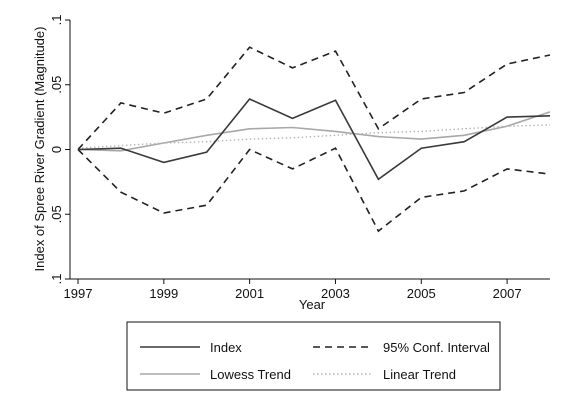 The height and width of the screenshot is (407, 573). What do you see at coordinates (312, 304) in the screenshot?
I see `x-axis-title: Year` at bounding box center [312, 304].